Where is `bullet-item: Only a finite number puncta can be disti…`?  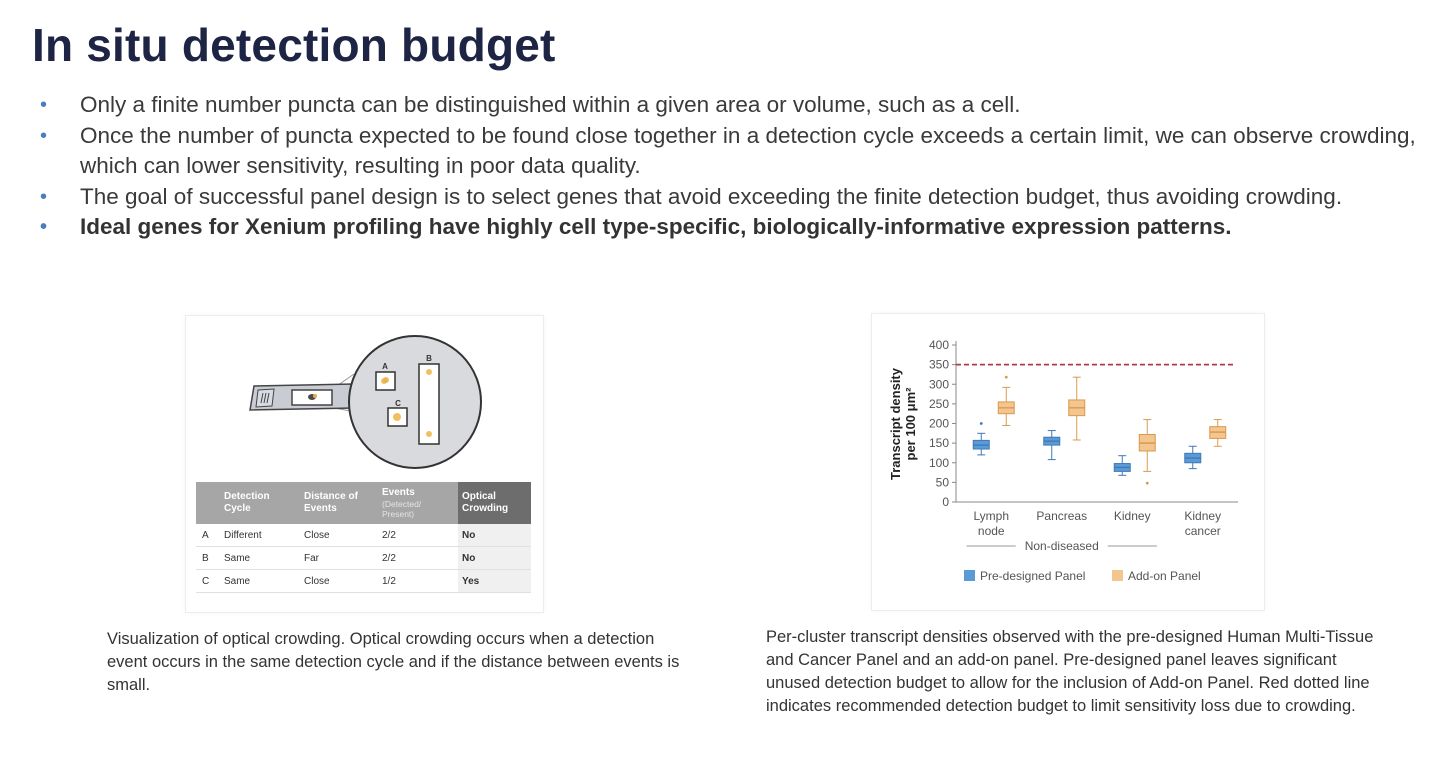
bullet-item: Only a finite number puncta can be disti… is located at coordinates (730, 105).